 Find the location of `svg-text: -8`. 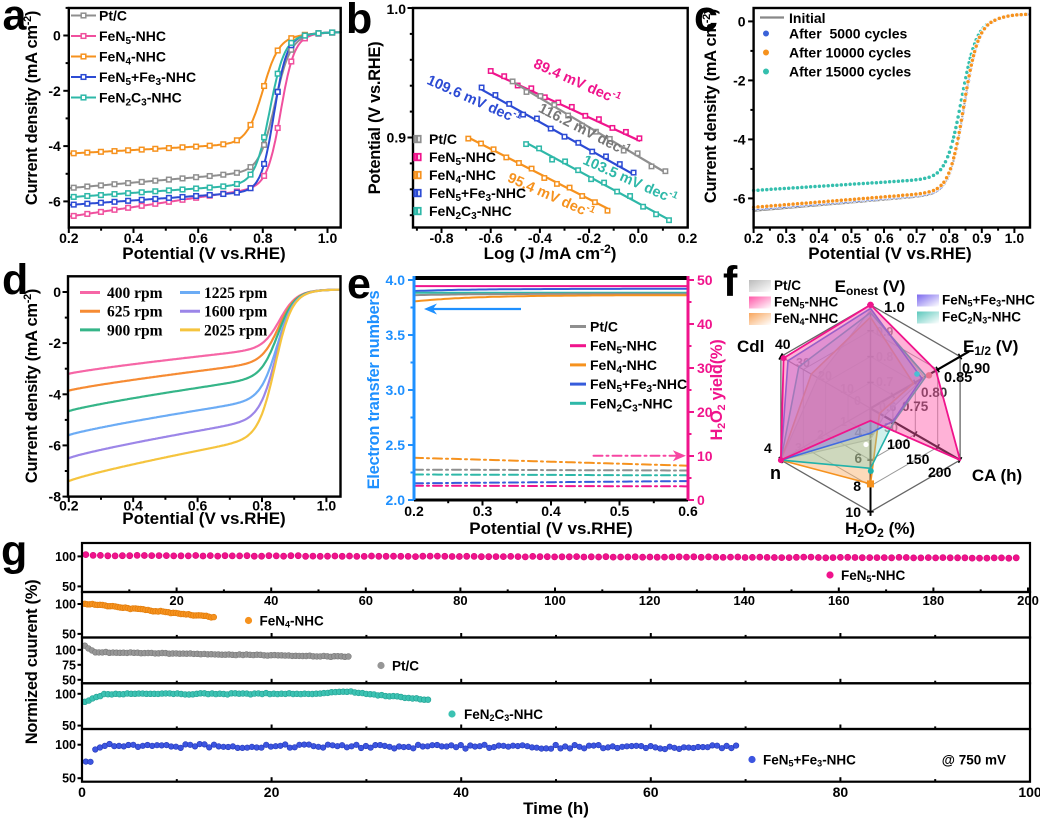

svg-text: -8 is located at coordinates (55, 497).